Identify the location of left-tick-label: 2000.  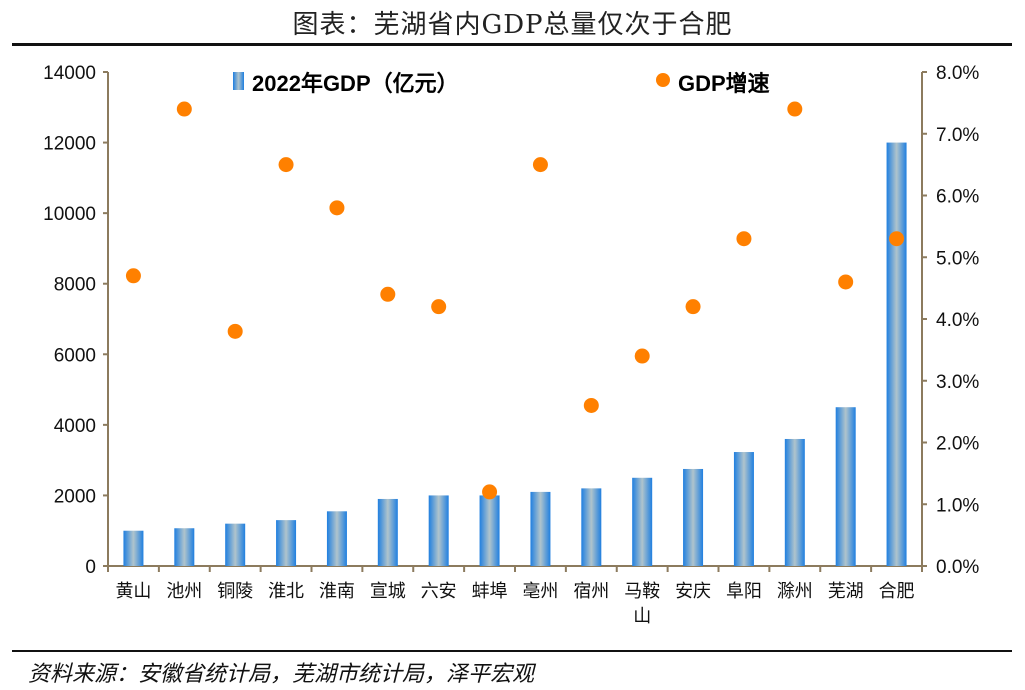
(75, 496).